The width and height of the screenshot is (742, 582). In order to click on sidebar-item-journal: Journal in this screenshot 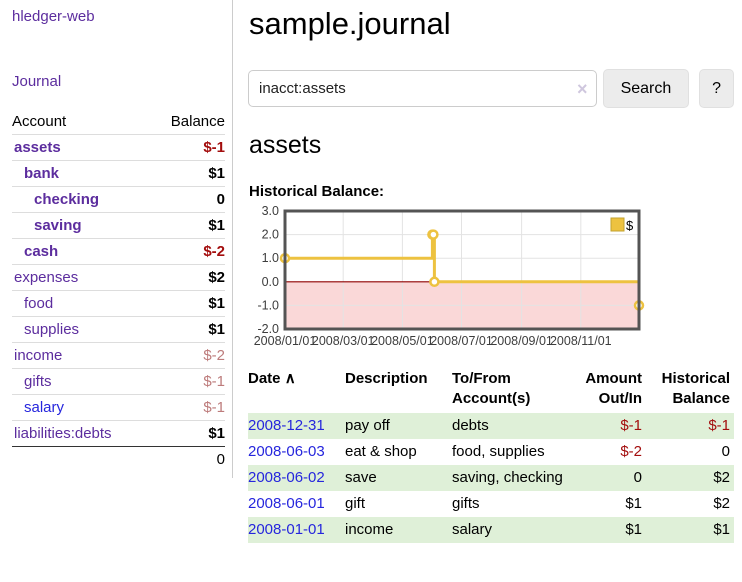, I will do `click(37, 81)`.